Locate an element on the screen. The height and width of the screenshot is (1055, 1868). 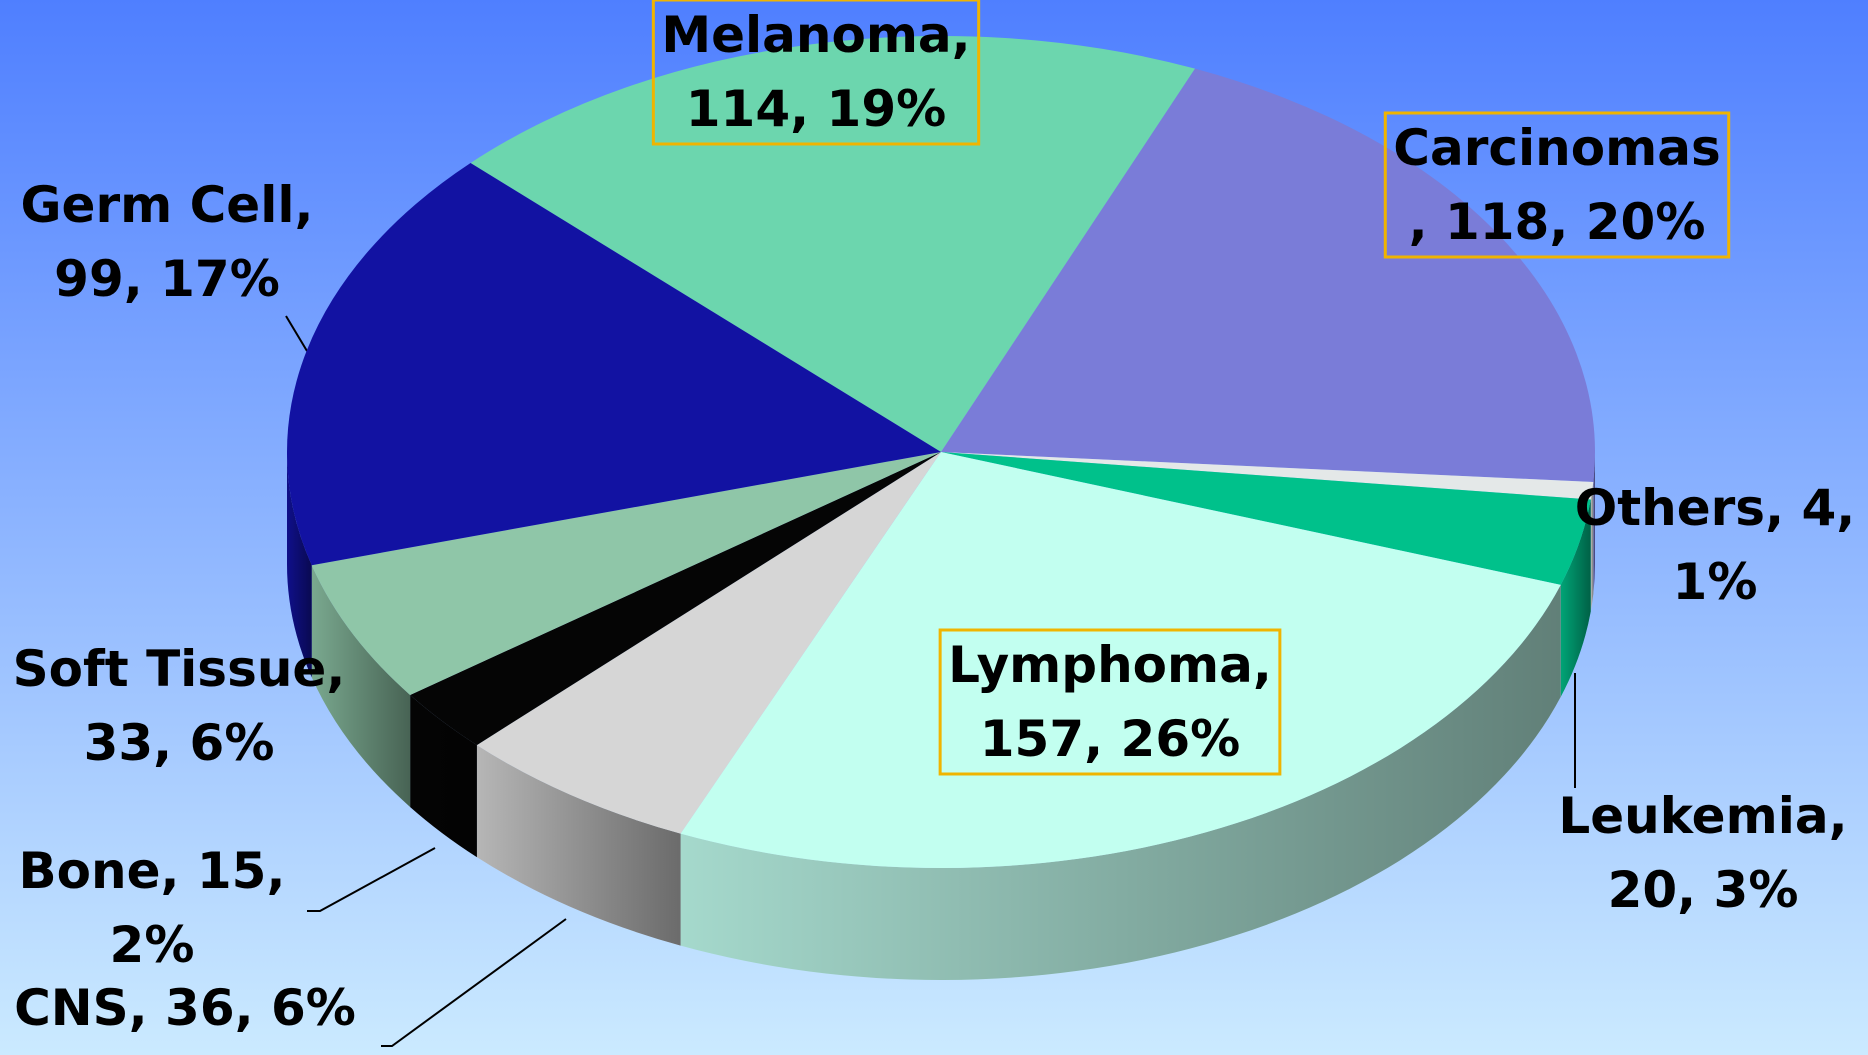
data-label: Carcinomas , 118, 20% is located at coordinates (1557, 185).